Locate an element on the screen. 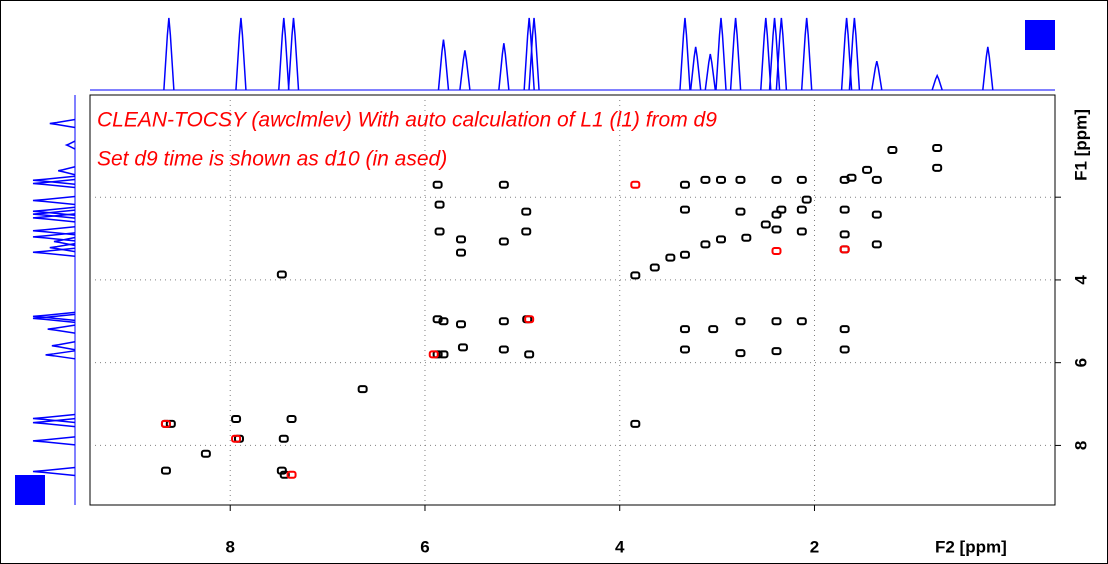  x-axis-label: F2 [ppm] is located at coordinates (971, 546).